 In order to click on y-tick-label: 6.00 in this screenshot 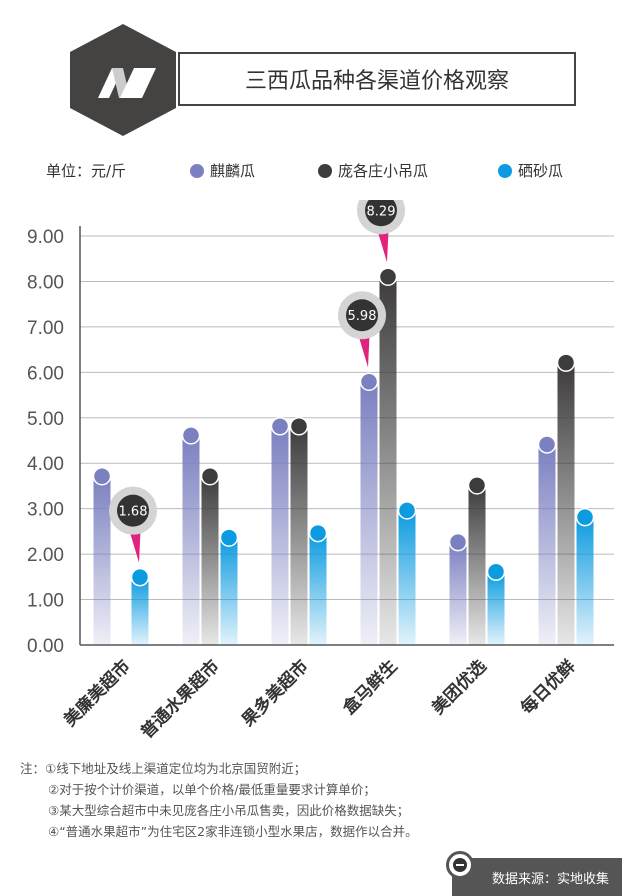, I will do `click(45, 373)`.